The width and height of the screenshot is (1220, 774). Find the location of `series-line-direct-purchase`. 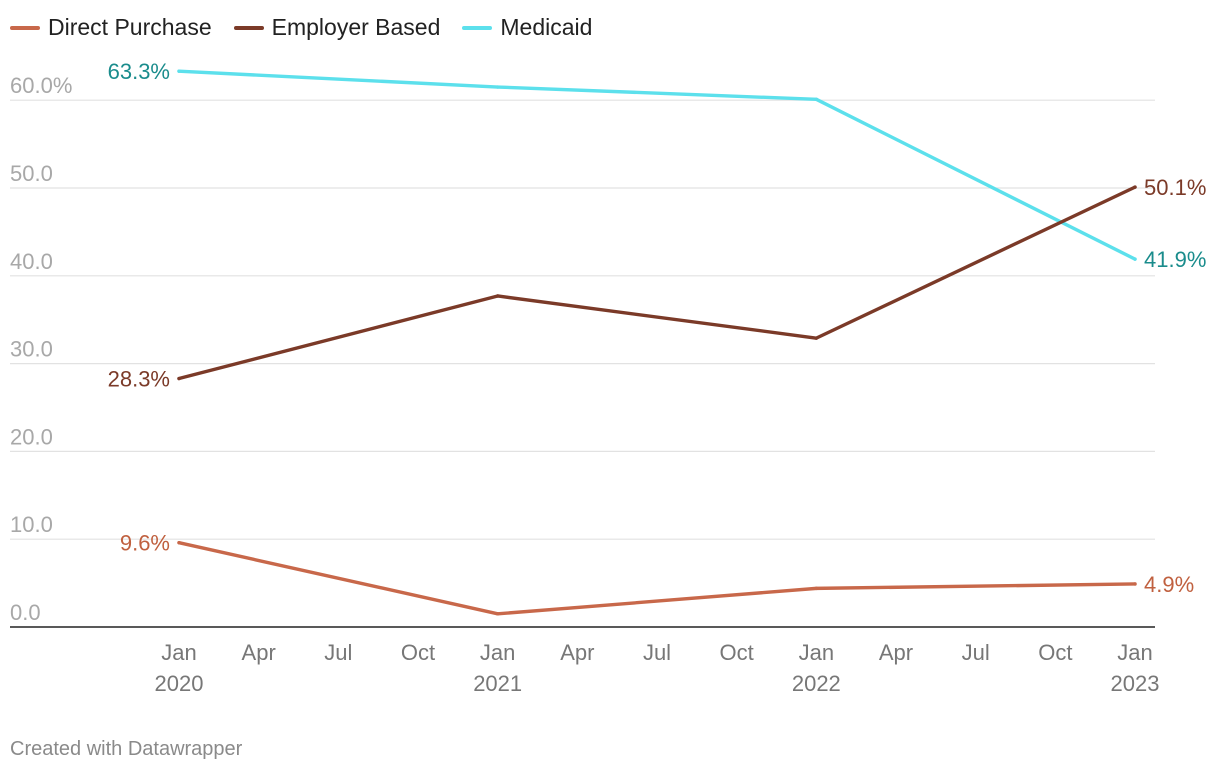

series-line-direct-purchase is located at coordinates (657, 578).